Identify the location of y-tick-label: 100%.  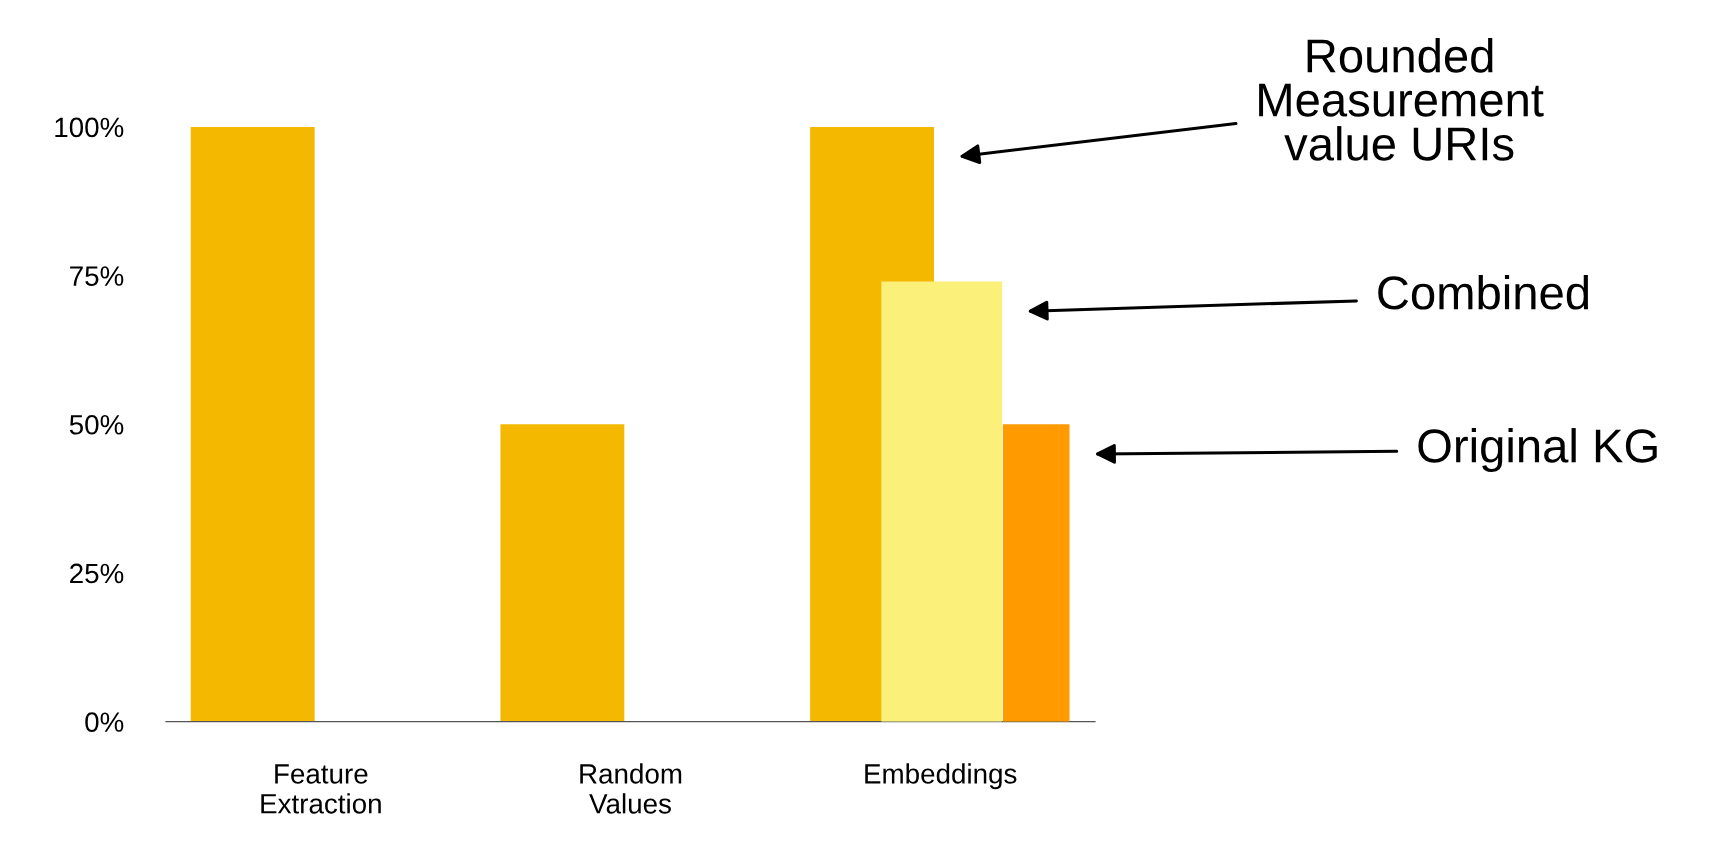
(89, 127).